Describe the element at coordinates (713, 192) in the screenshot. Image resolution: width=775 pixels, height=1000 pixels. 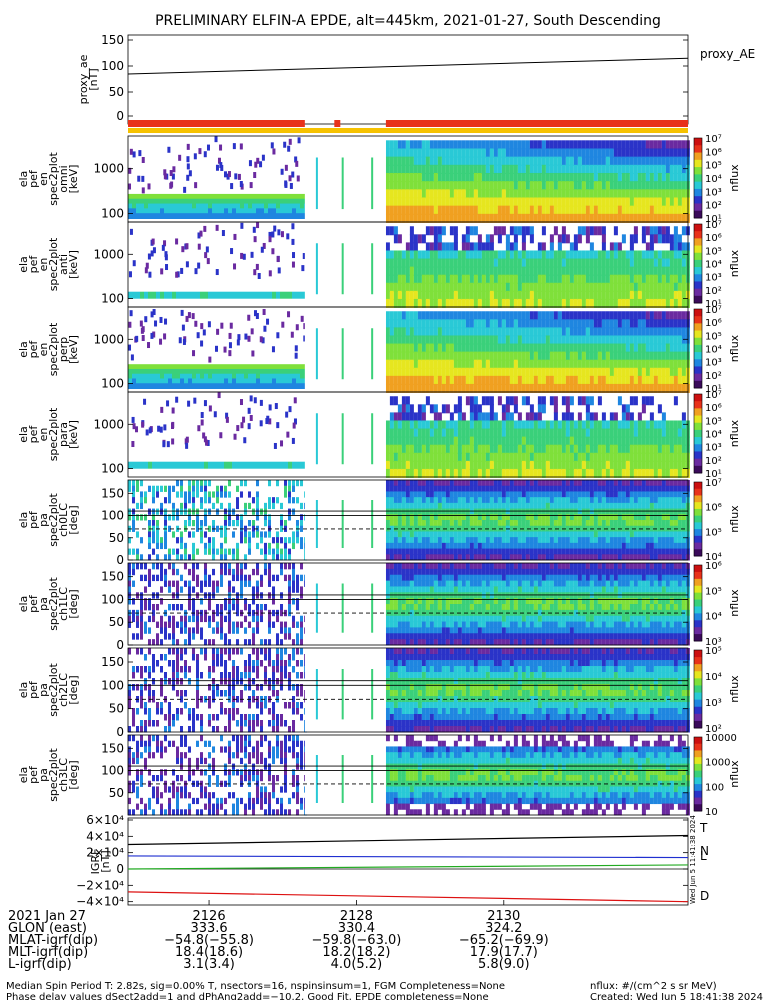
I see `colorbar-tick: 10³` at that location.